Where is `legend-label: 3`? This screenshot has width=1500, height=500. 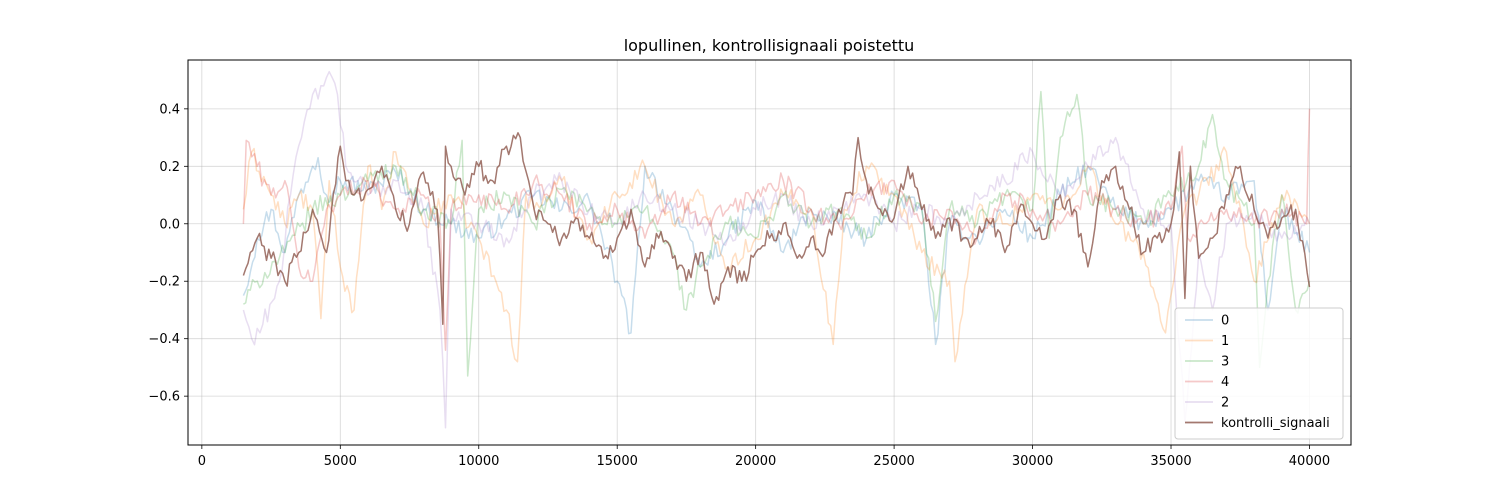 legend-label: 3 is located at coordinates (1225, 362).